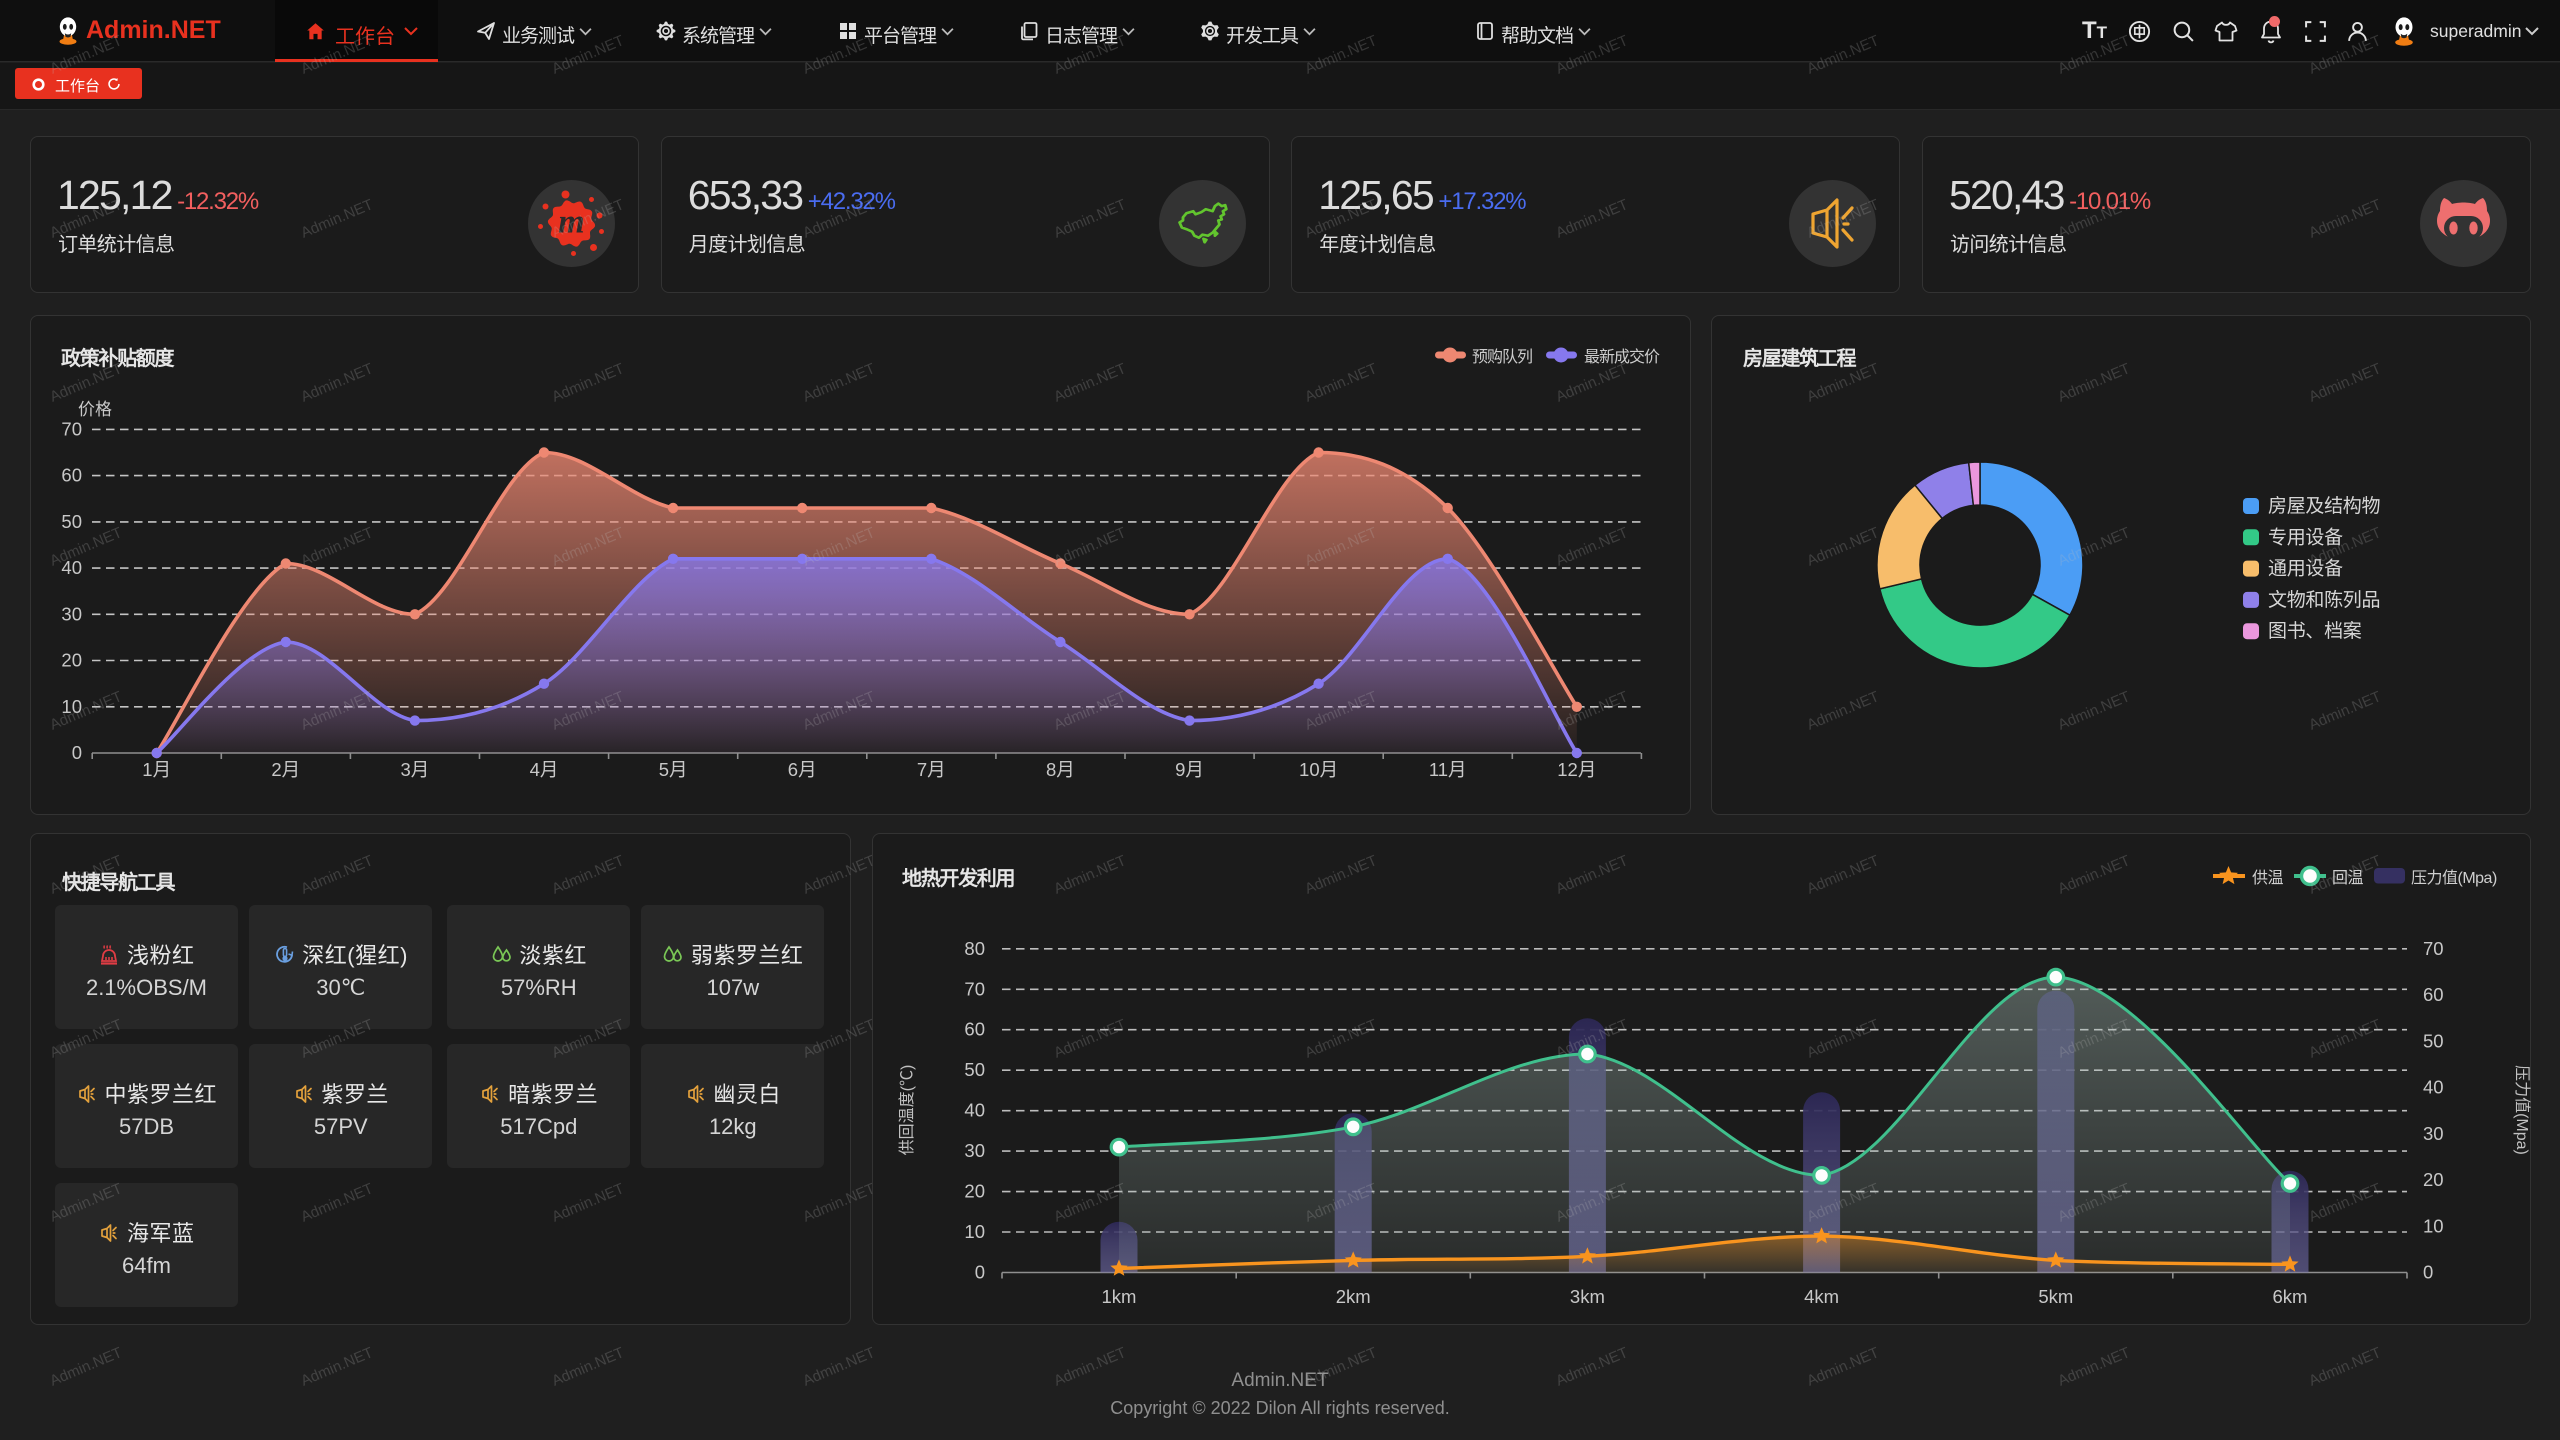 The image size is (2560, 1440). Describe the element at coordinates (1318, 769) in the screenshot. I see `svg-text: 10月` at that location.